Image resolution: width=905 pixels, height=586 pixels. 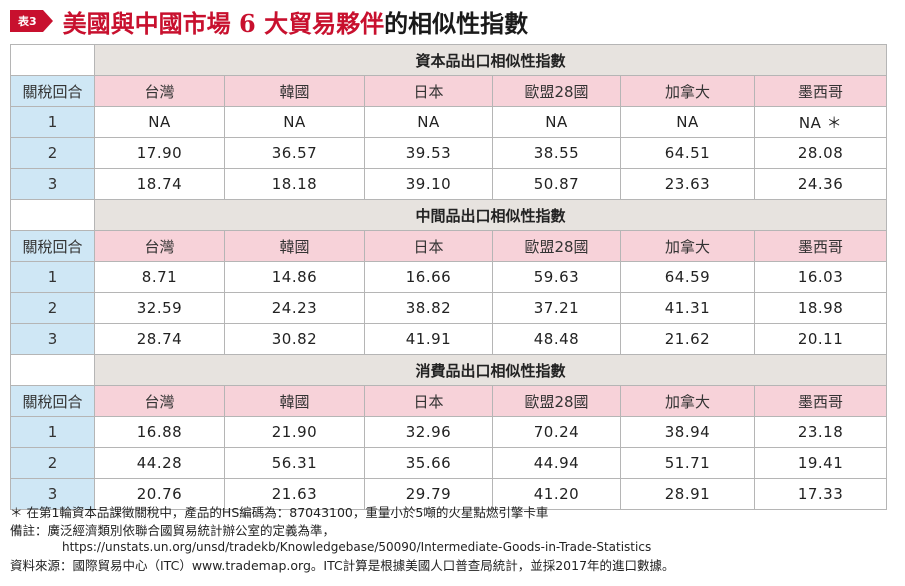 I want to click on table-cell: 39.53, so click(x=428, y=153).